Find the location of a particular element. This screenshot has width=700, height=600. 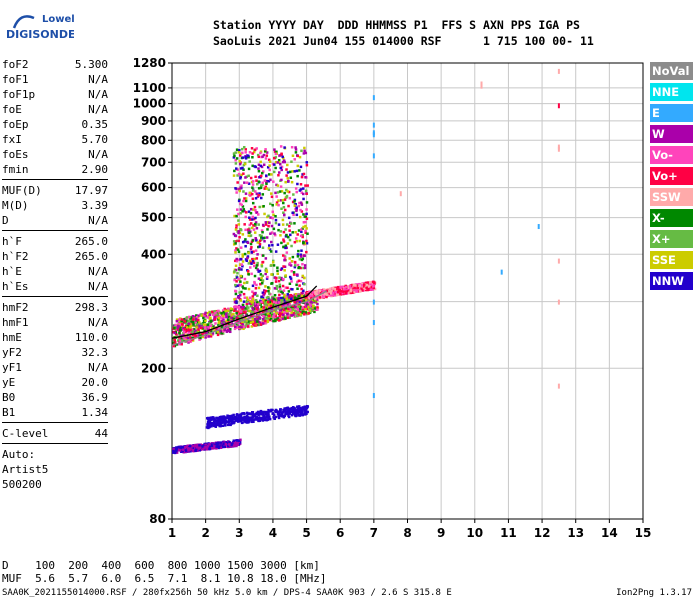

param-label: D is located at coordinates (5, 220).